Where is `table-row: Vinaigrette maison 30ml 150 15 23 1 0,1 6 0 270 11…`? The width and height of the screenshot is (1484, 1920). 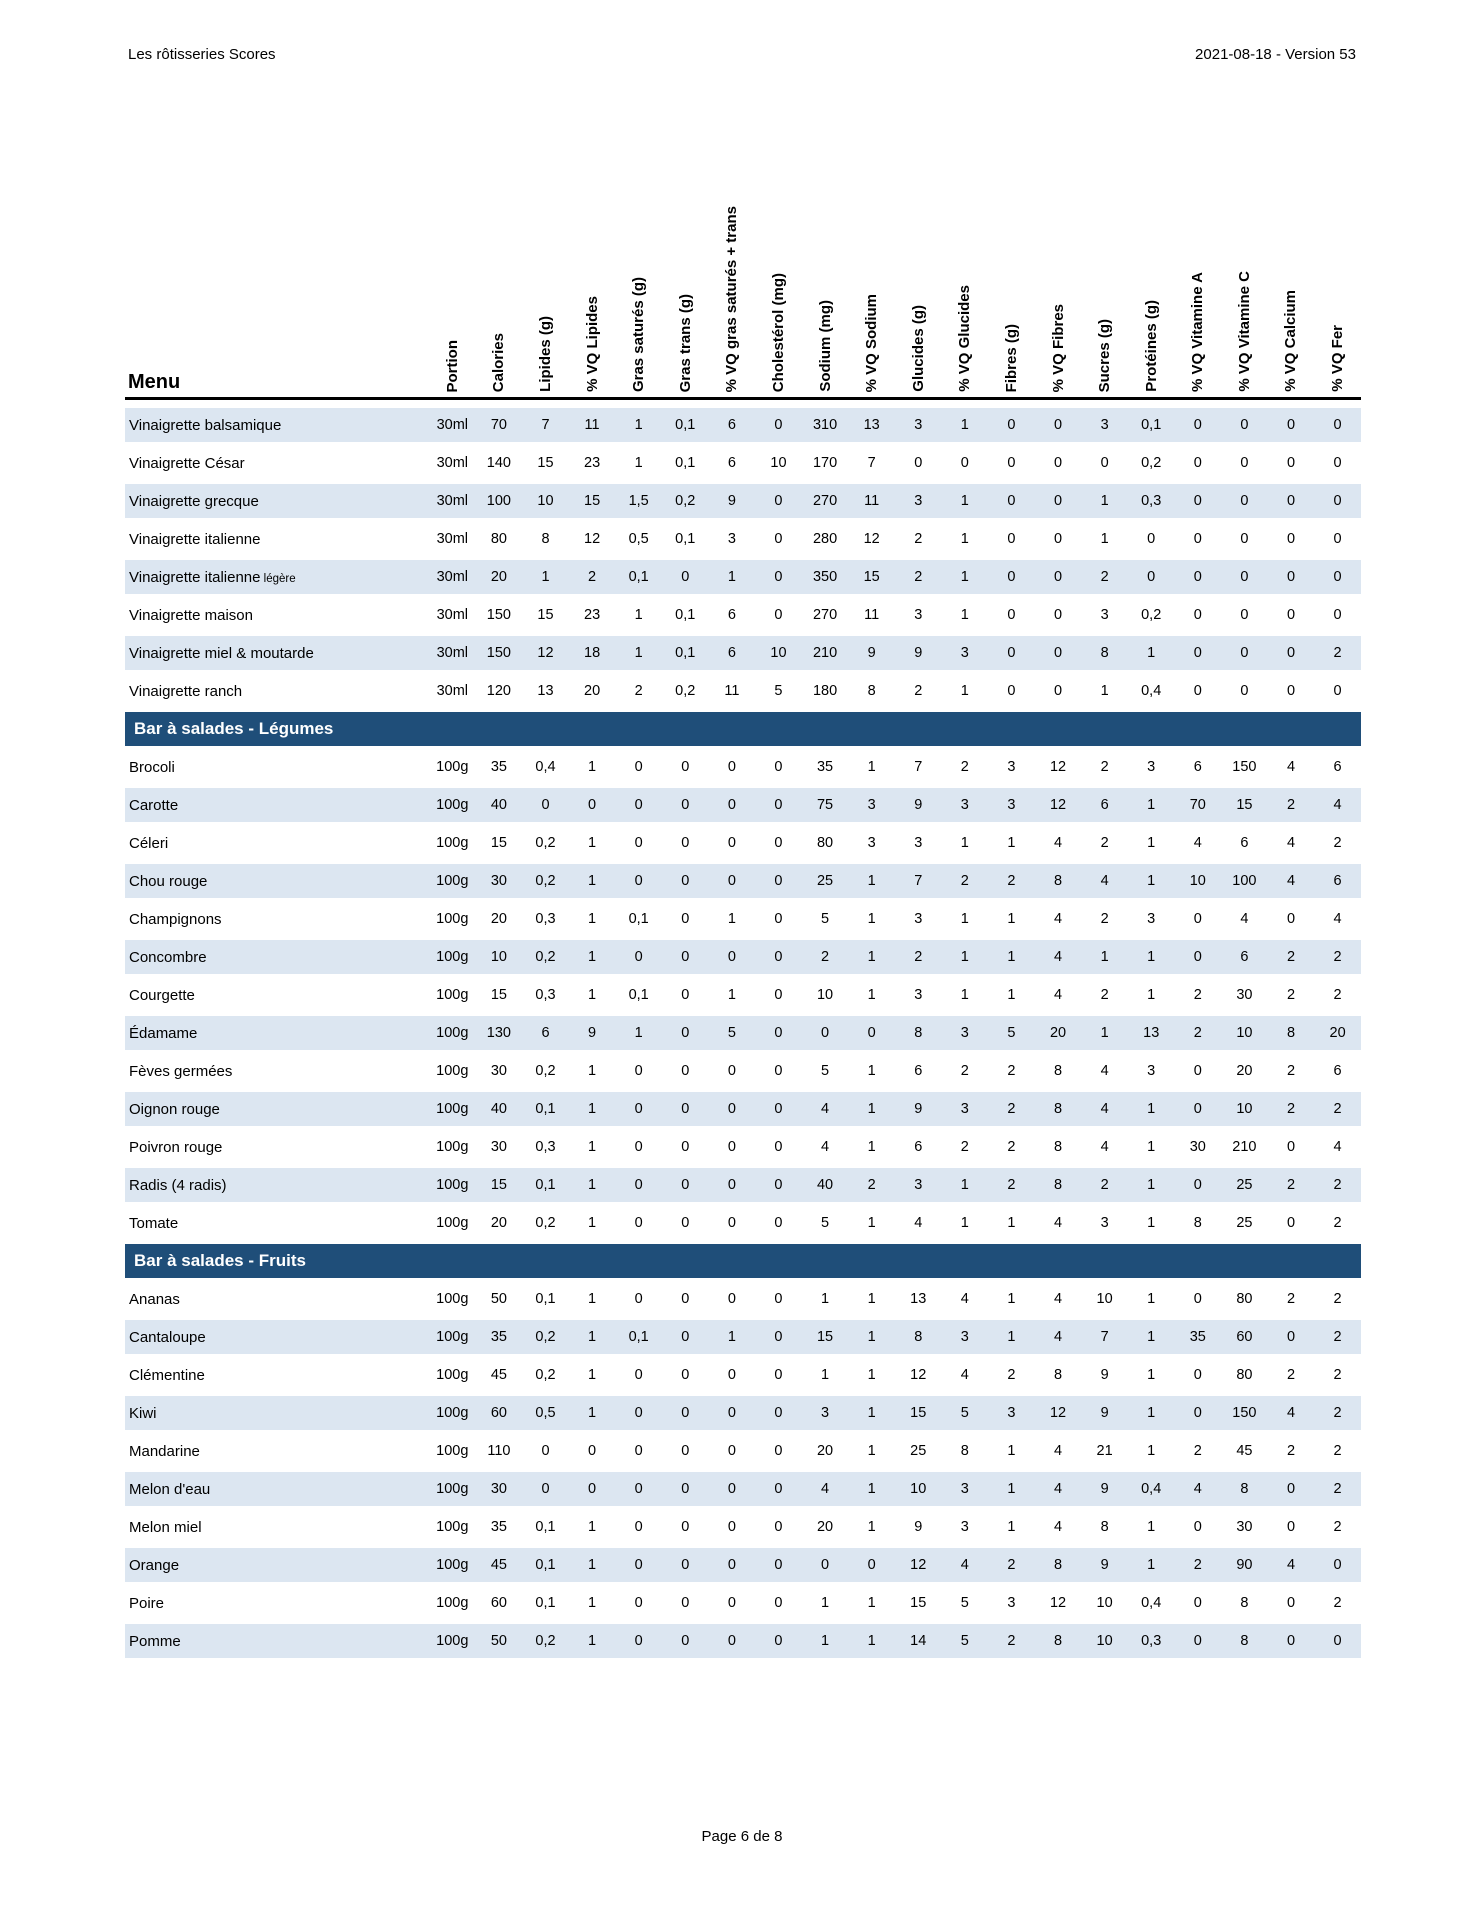 table-row: Vinaigrette maison 30ml 150 15 23 1 0,1 6 0 270 11… is located at coordinates (743, 615).